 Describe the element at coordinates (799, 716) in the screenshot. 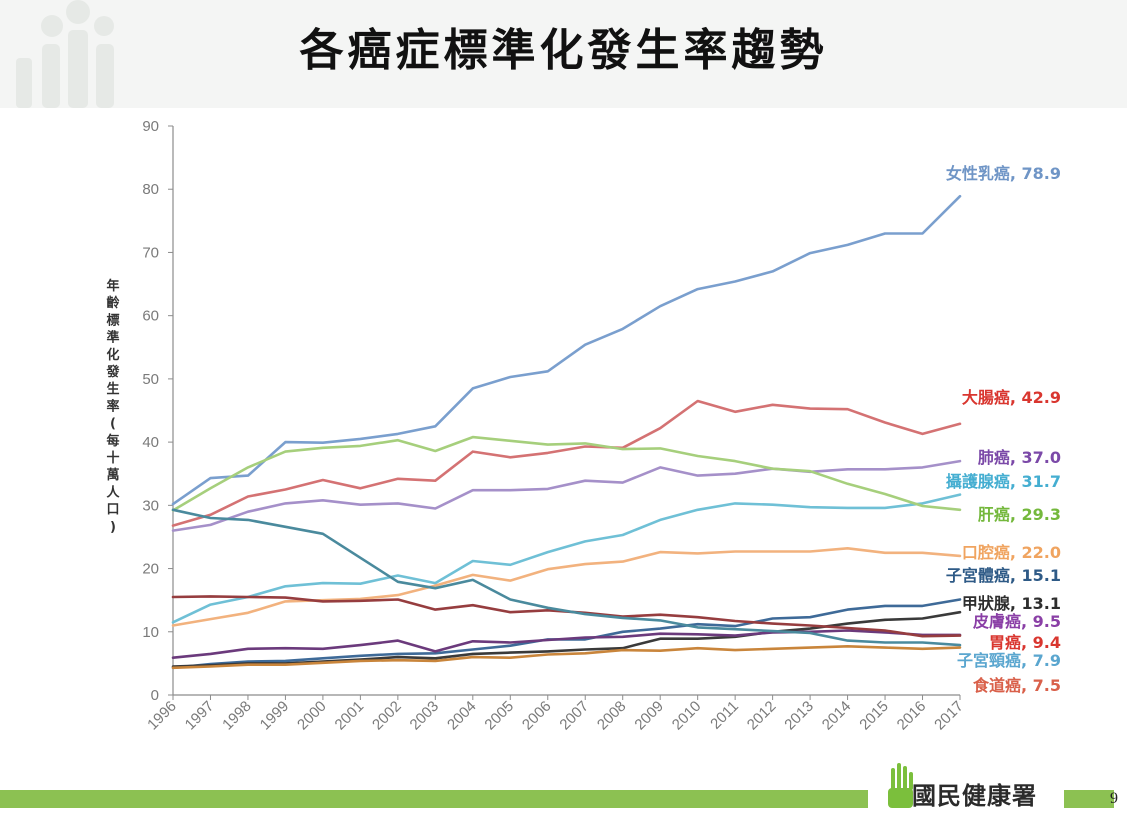

I see `x-tick-label: 2013` at that location.